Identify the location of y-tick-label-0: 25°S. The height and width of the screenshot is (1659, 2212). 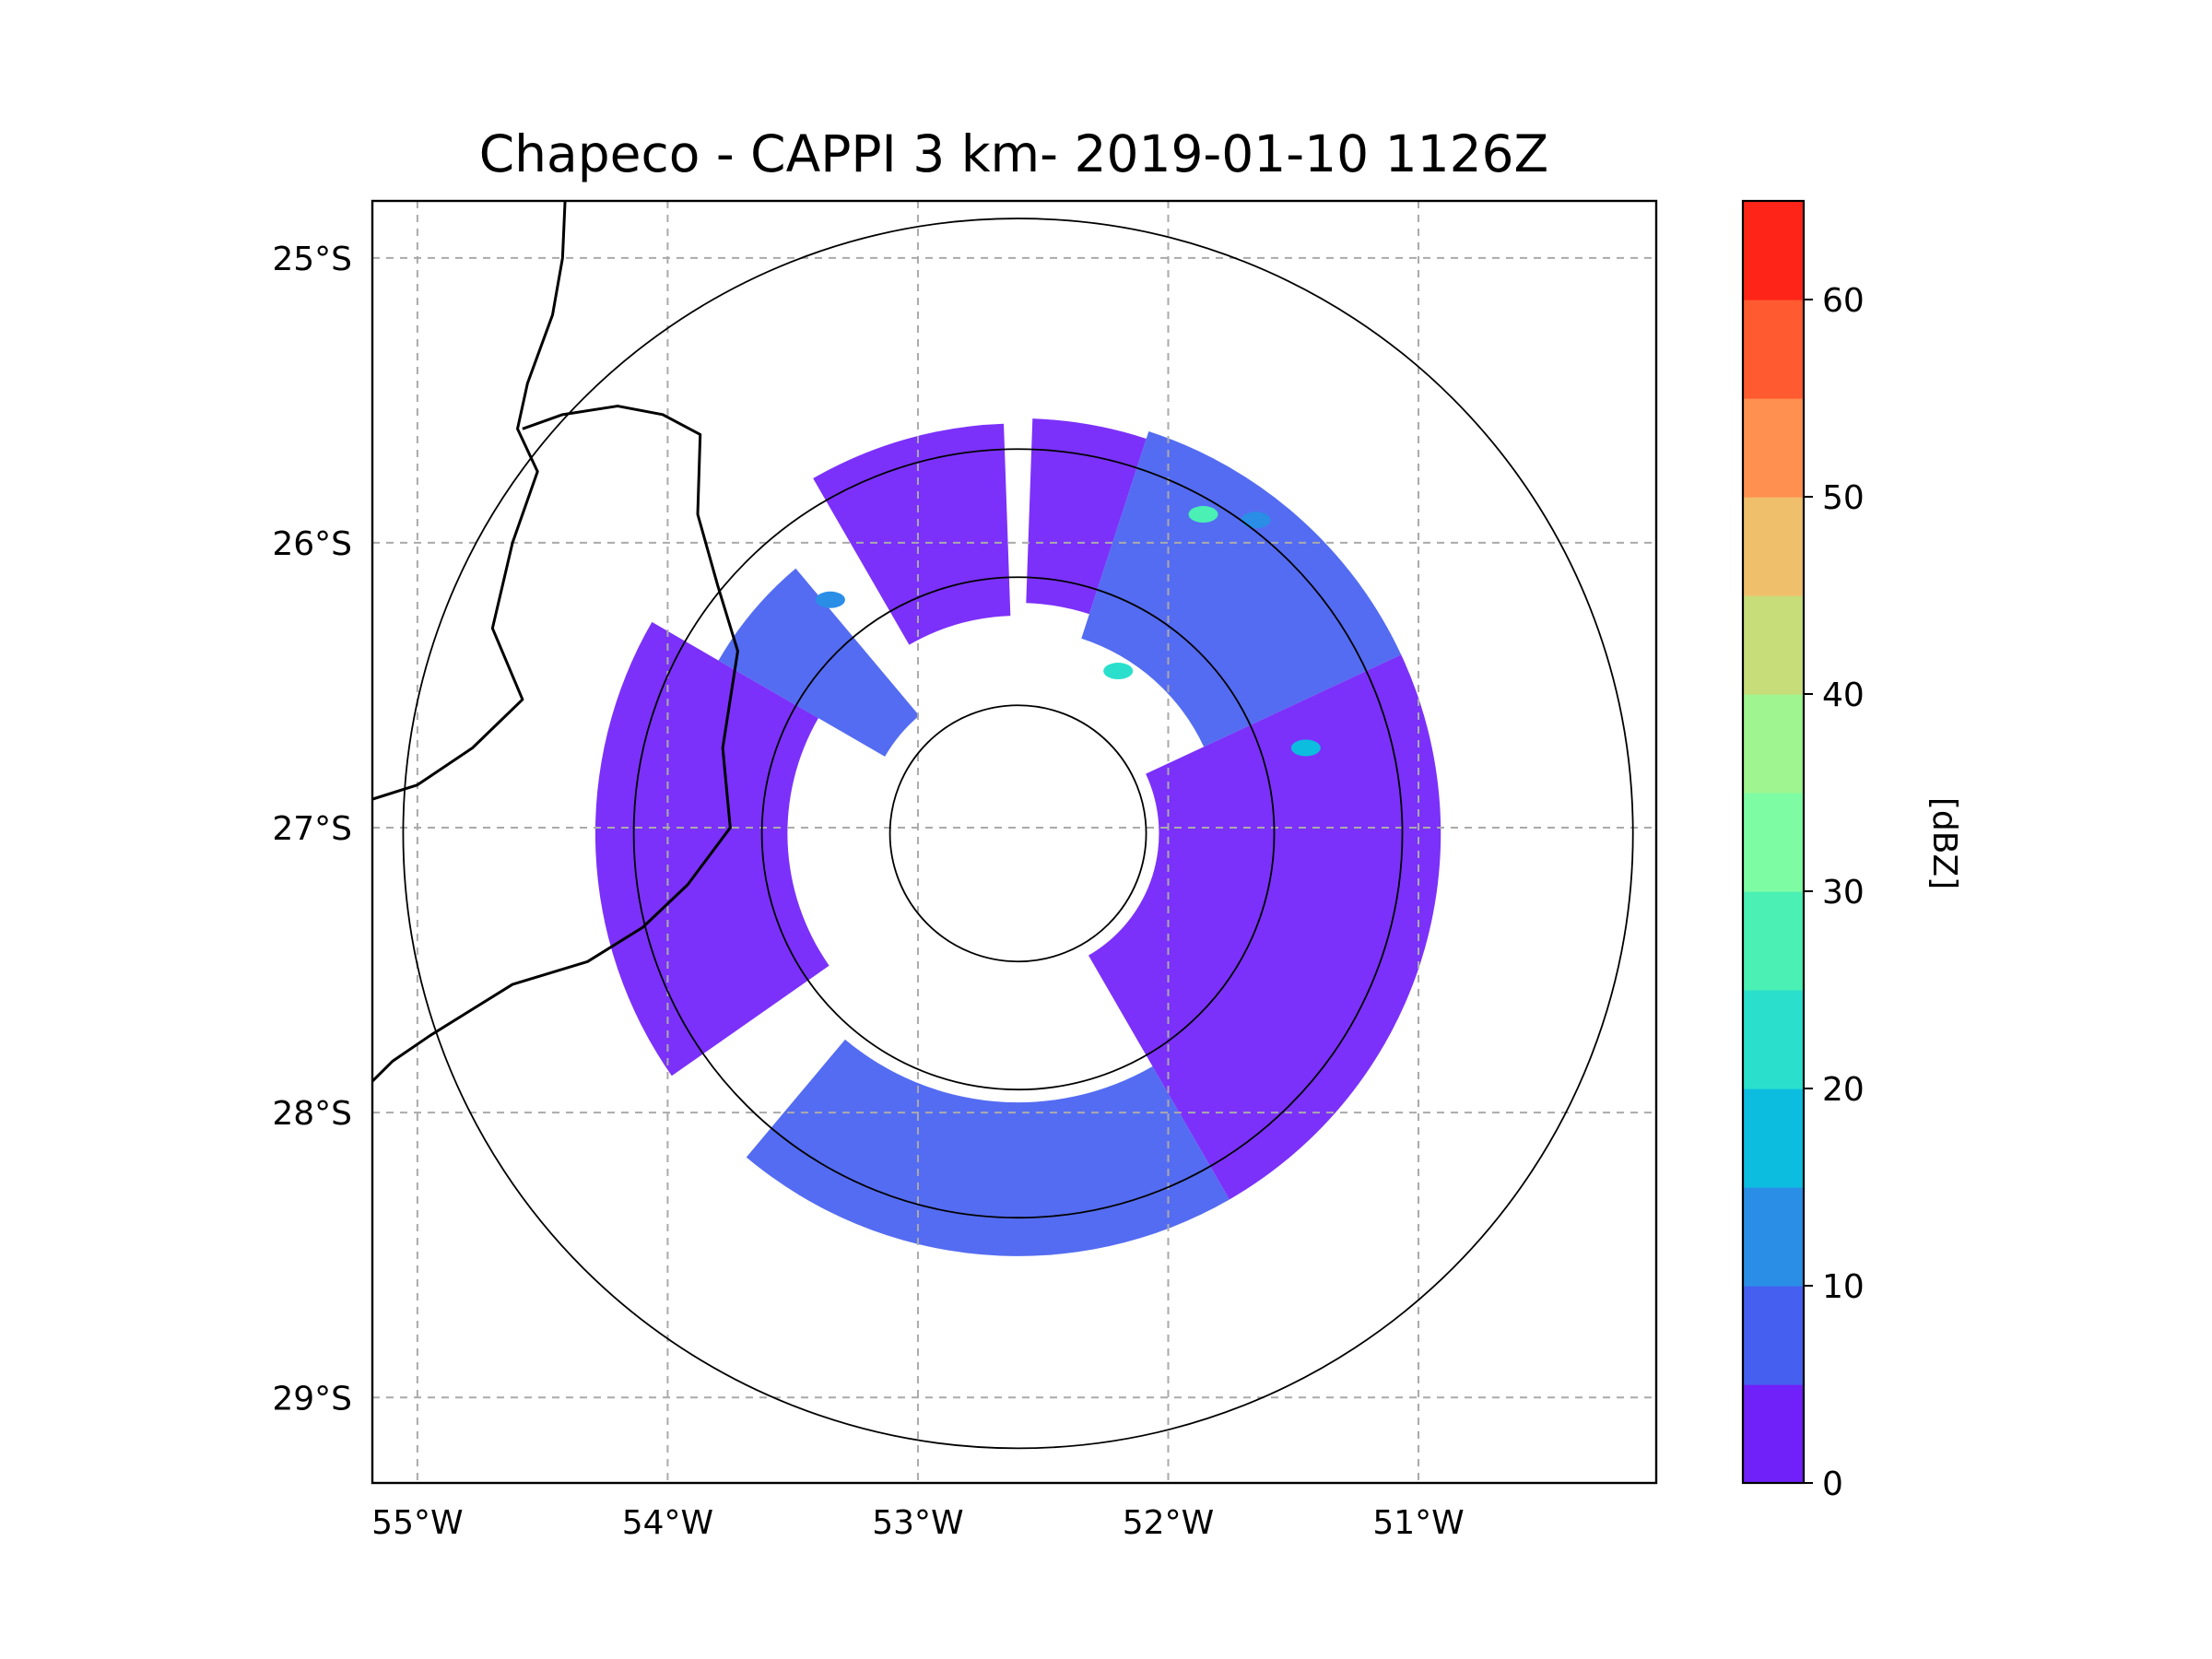
(312, 259).